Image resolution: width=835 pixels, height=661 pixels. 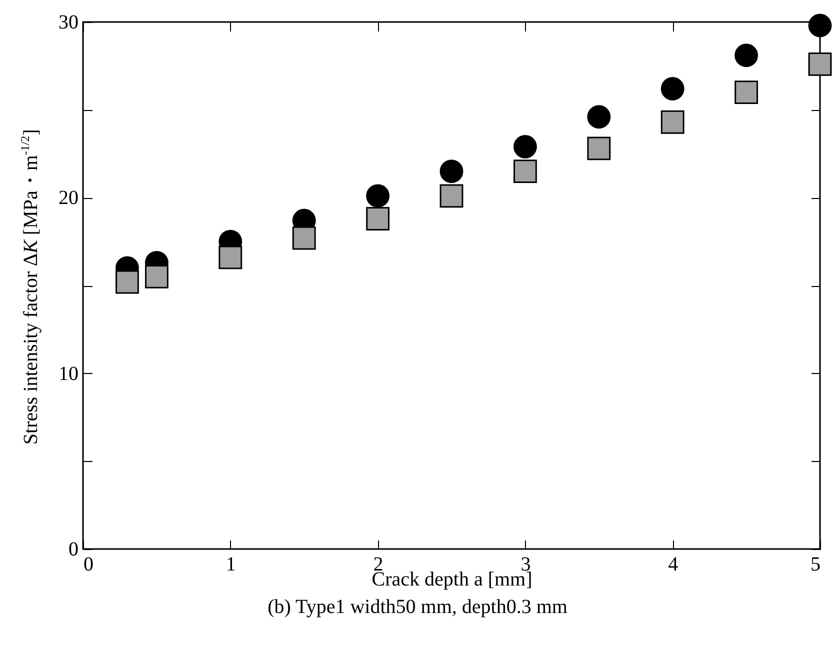 What do you see at coordinates (68, 23) in the screenshot?
I see `y-tick-label: 30` at bounding box center [68, 23].